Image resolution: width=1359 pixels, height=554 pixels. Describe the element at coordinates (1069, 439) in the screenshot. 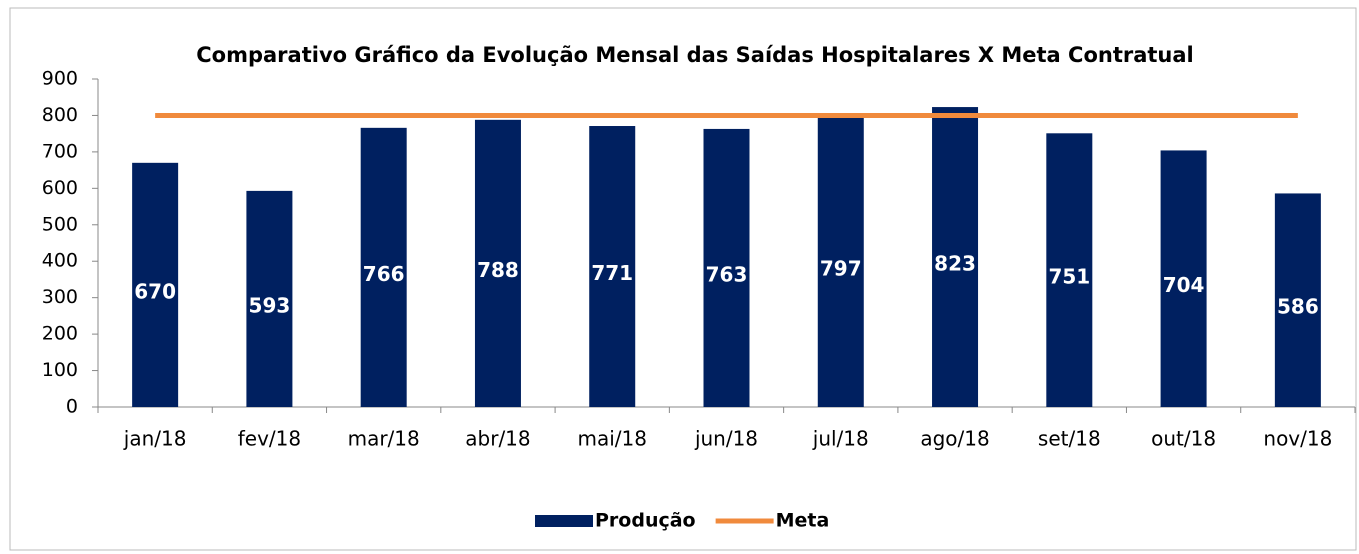

I see `x-tick-label: set/18` at that location.